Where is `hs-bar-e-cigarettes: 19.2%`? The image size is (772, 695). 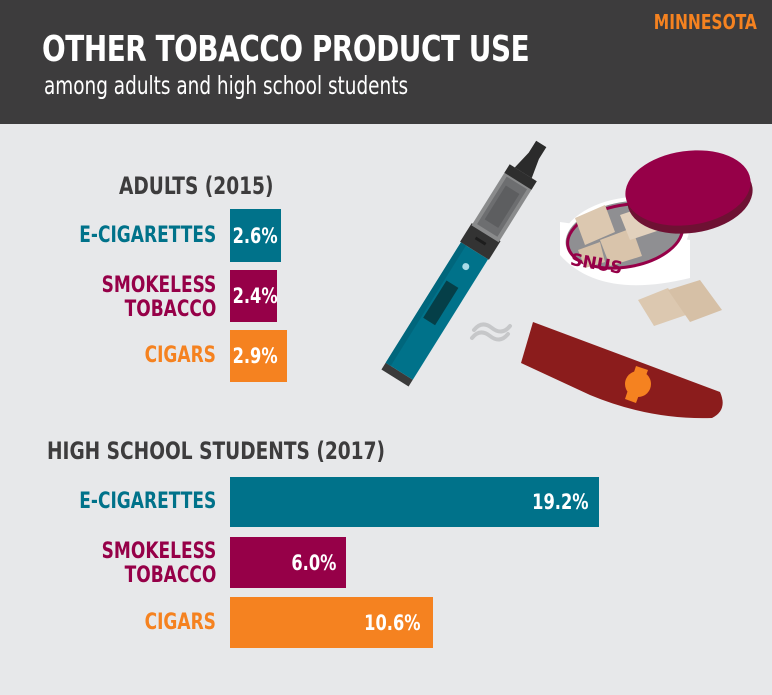 hs-bar-e-cigarettes: 19.2% is located at coordinates (414, 502).